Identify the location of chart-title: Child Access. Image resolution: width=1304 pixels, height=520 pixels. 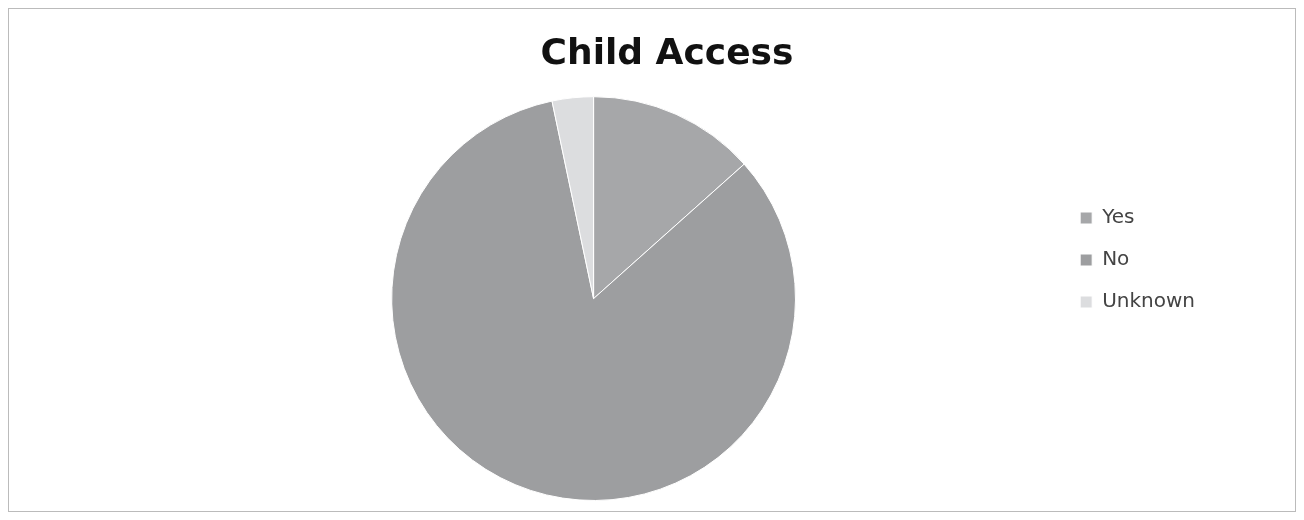
(667, 51).